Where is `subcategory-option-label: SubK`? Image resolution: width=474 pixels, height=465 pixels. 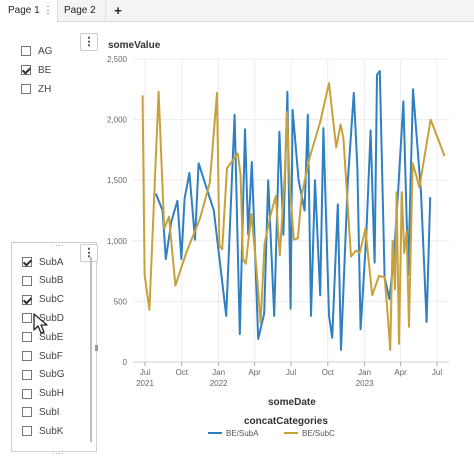 subcategory-option-label: SubK is located at coordinates (51, 431).